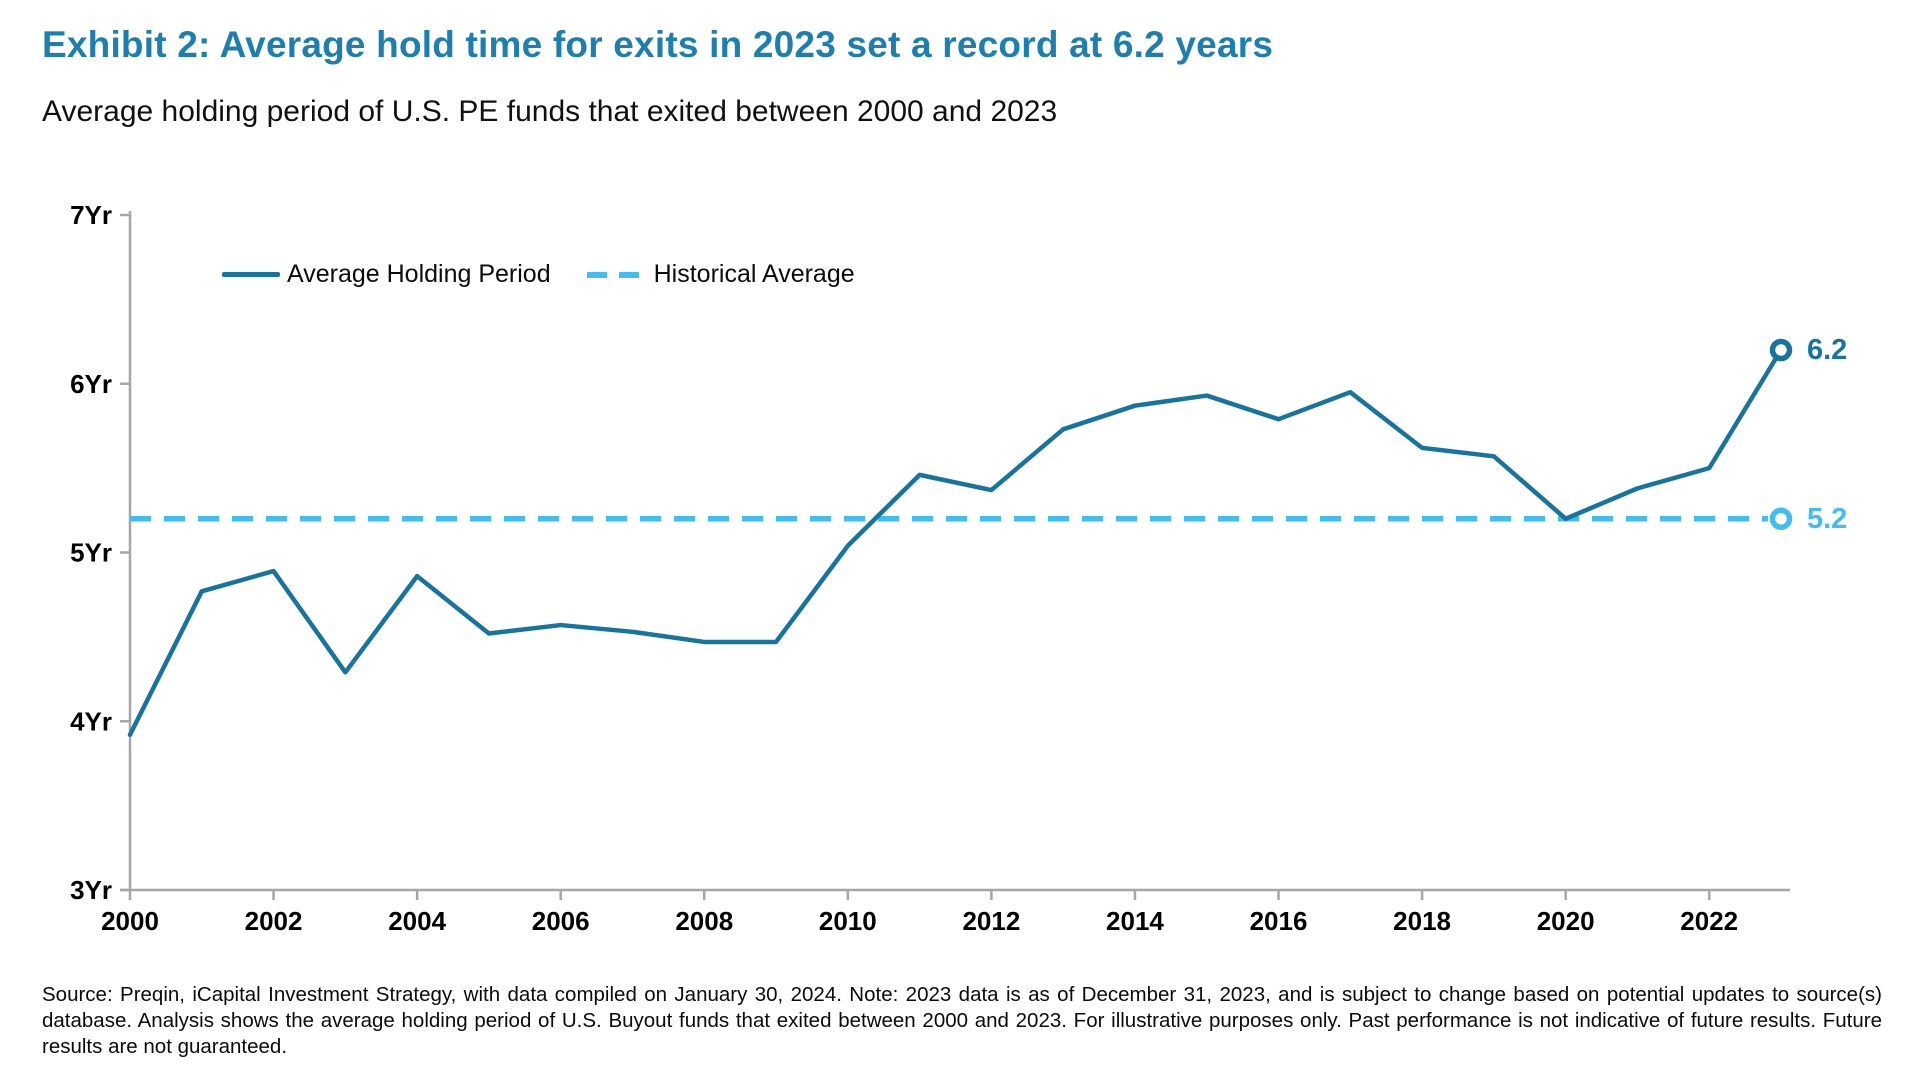 The height and width of the screenshot is (1080, 1920). What do you see at coordinates (1827, 350) in the screenshot?
I see `end-value-label: 6.2` at bounding box center [1827, 350].